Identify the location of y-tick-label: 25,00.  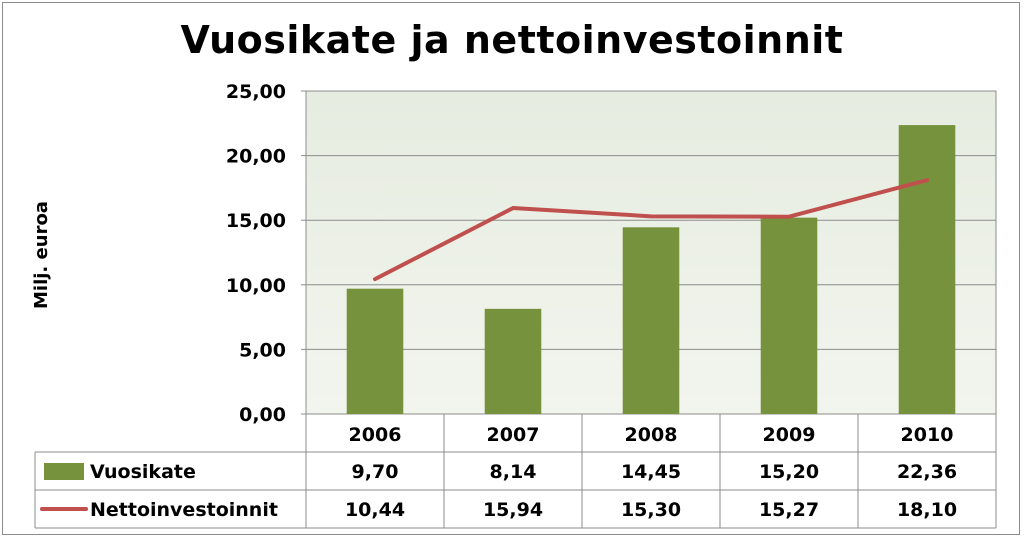
(256, 92).